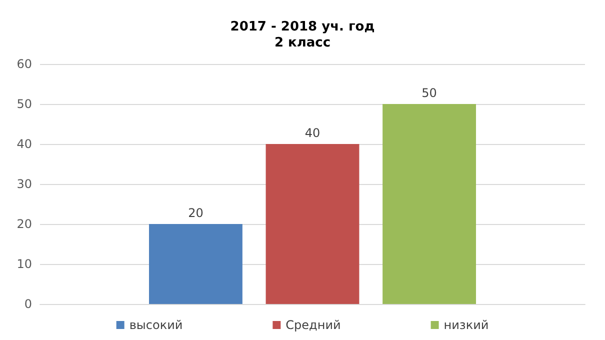  I want to click on y-tick-label: 30, so click(24, 184).